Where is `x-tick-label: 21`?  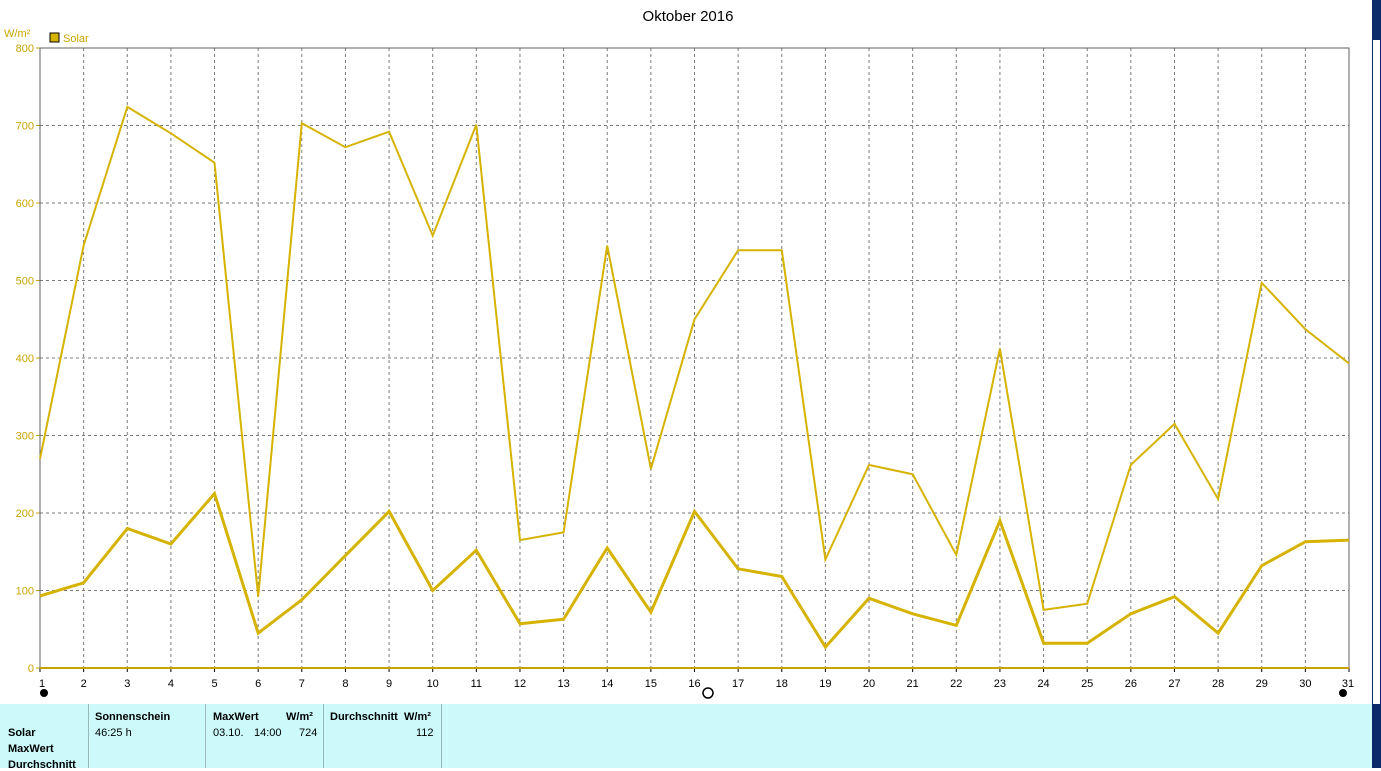 x-tick-label: 21 is located at coordinates (913, 684).